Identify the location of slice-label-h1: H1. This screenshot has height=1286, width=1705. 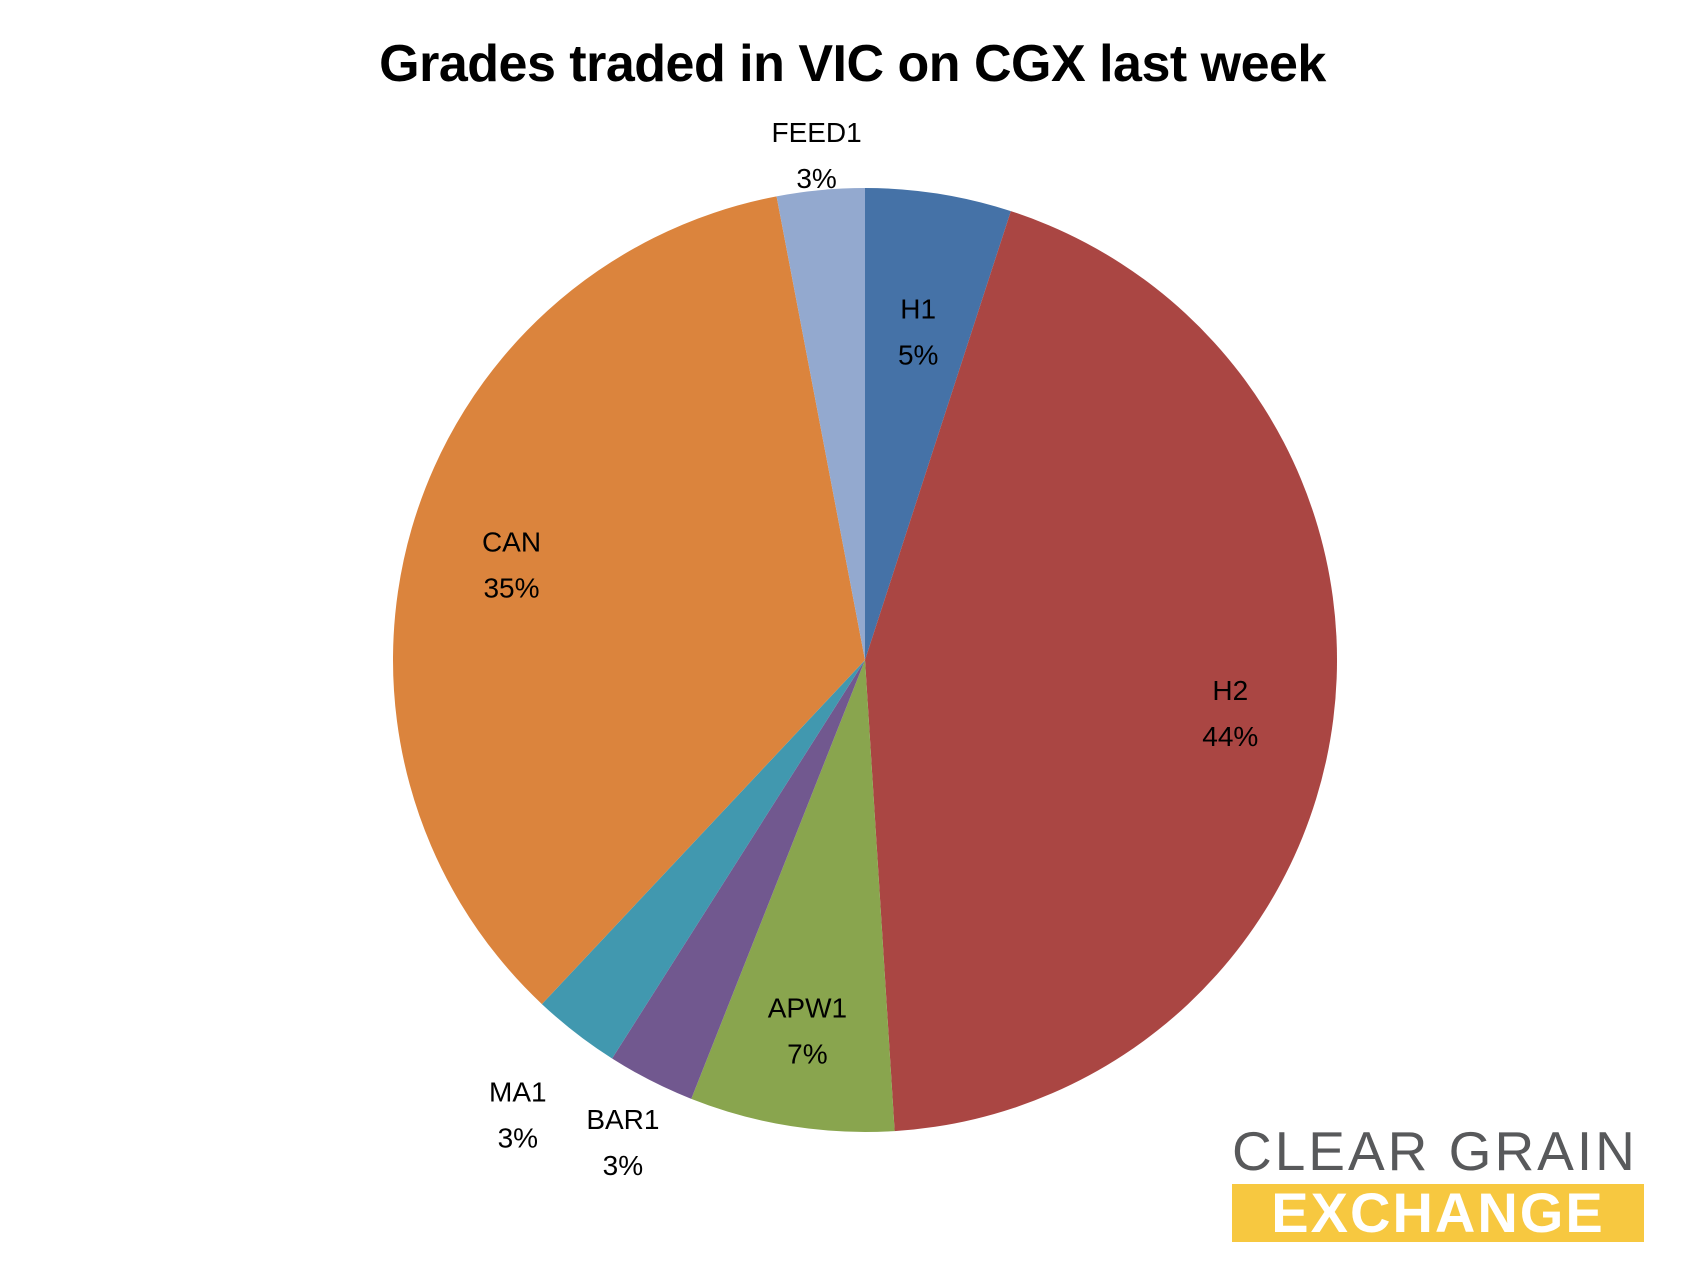
(918, 308).